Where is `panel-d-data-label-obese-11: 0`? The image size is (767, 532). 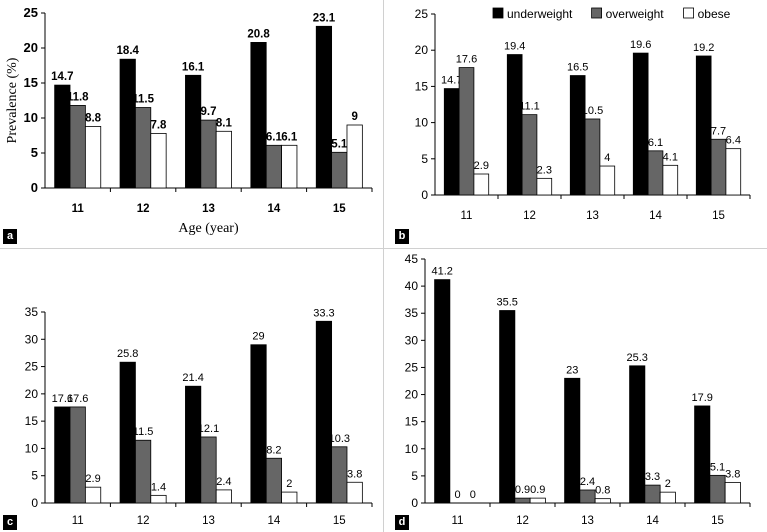
panel-d-data-label-obese-11: 0 is located at coordinates (473, 495).